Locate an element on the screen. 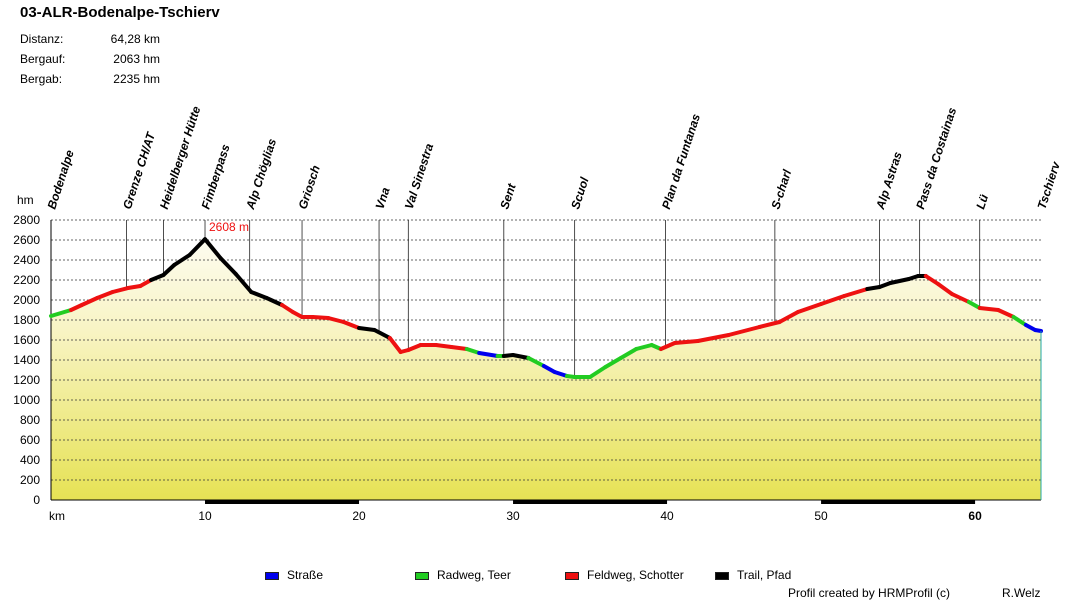  chart-title: 03-ALR-Bodenalpe-Tschierv is located at coordinates (120, 12).